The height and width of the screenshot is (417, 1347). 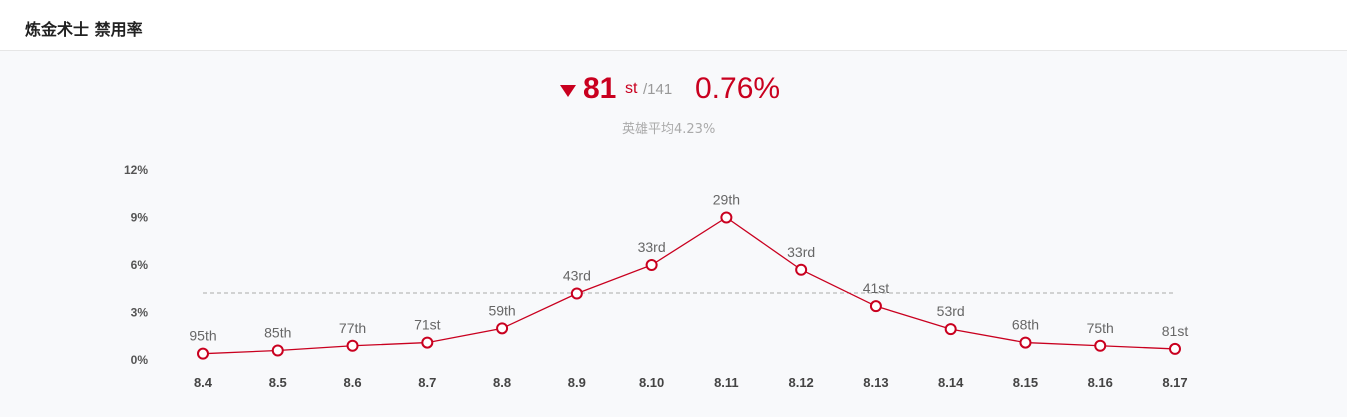 I want to click on page-title: 炼金术士 禁用率, so click(x=84, y=29).